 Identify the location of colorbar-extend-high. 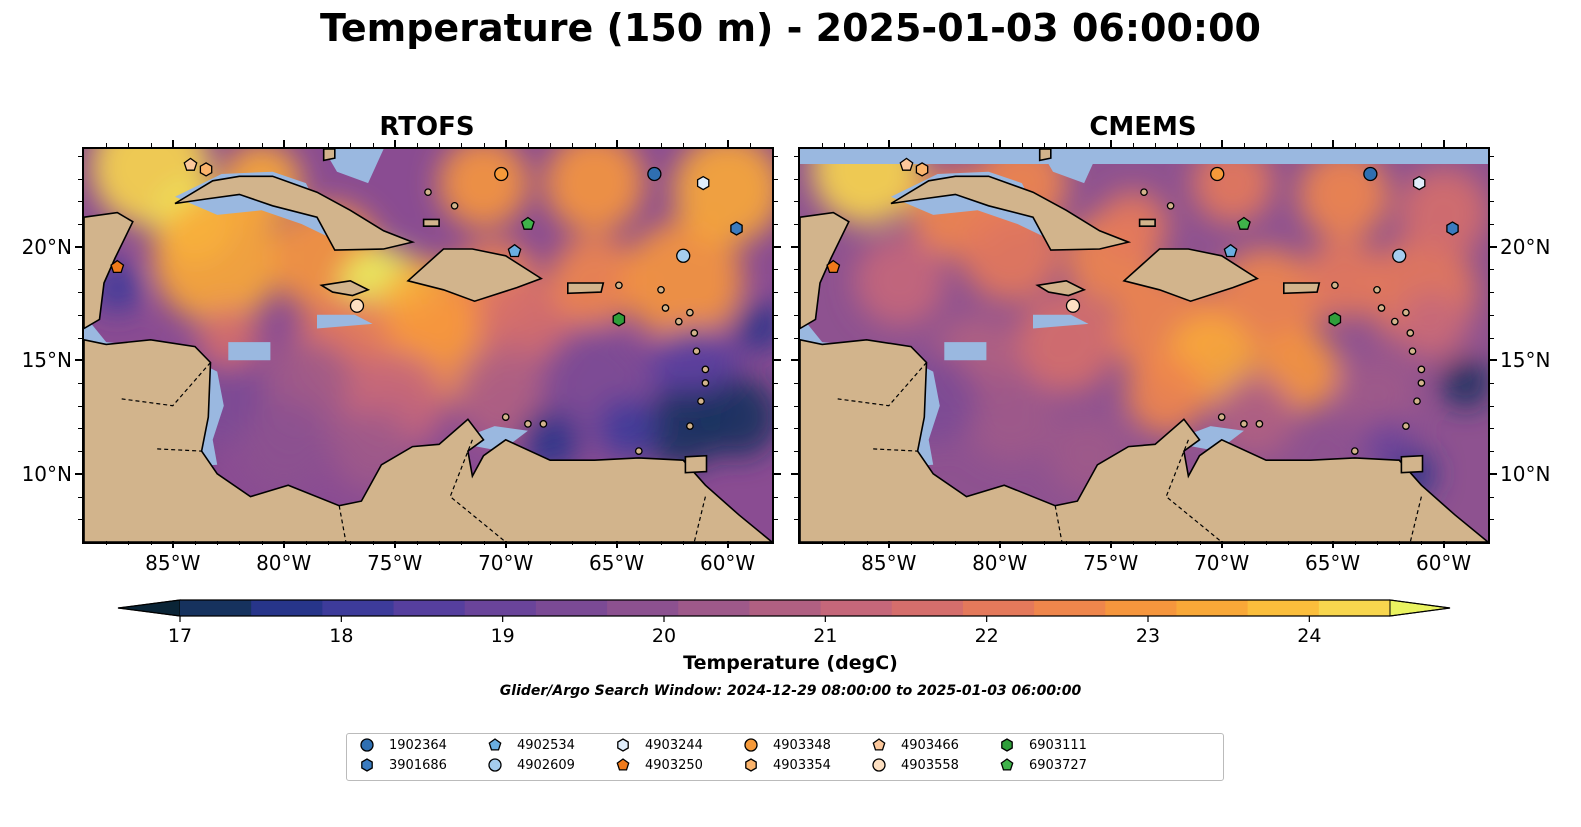
(1420, 608).